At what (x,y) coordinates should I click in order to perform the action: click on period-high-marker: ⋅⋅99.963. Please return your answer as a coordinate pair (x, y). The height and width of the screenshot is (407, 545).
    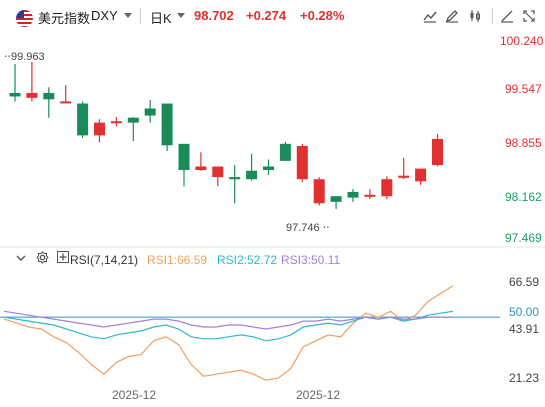
    Looking at the image, I should click on (24, 57).